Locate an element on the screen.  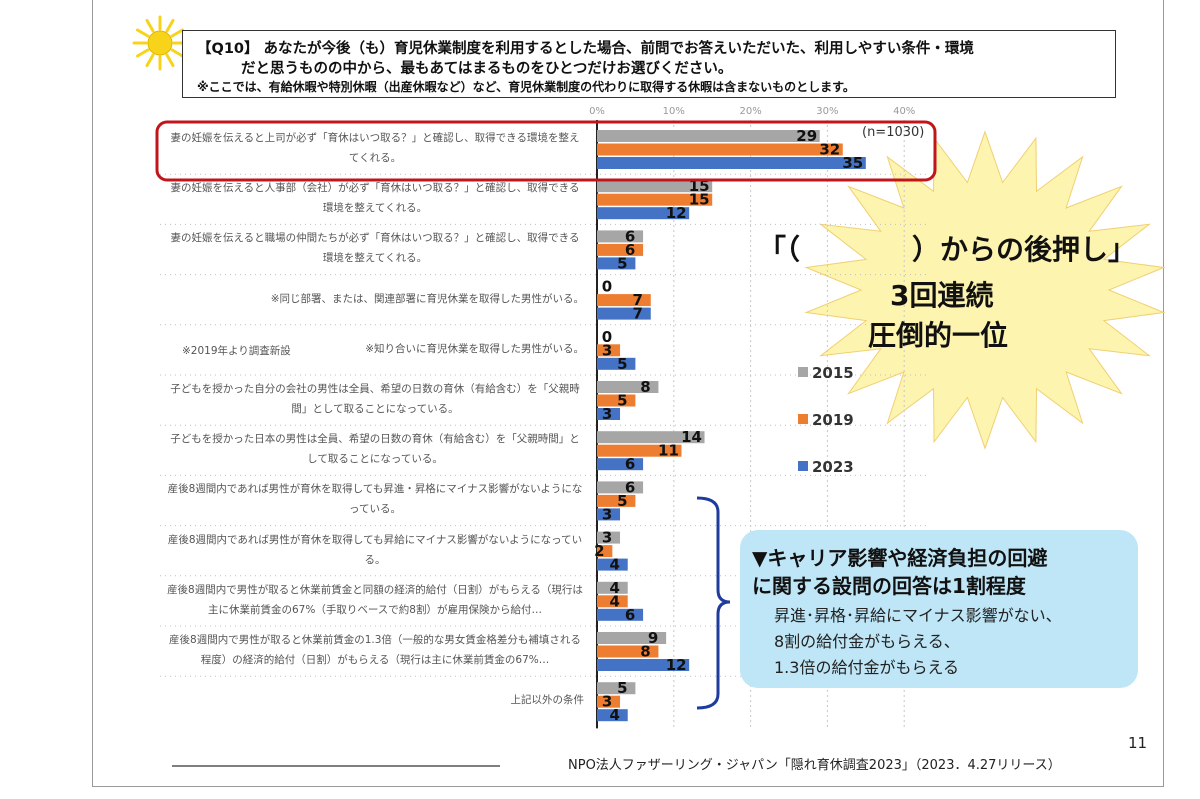
category-label: ※同じ部署、または、関連部署に育児休業を取得した男性がいる。 is located at coordinates (427, 298).